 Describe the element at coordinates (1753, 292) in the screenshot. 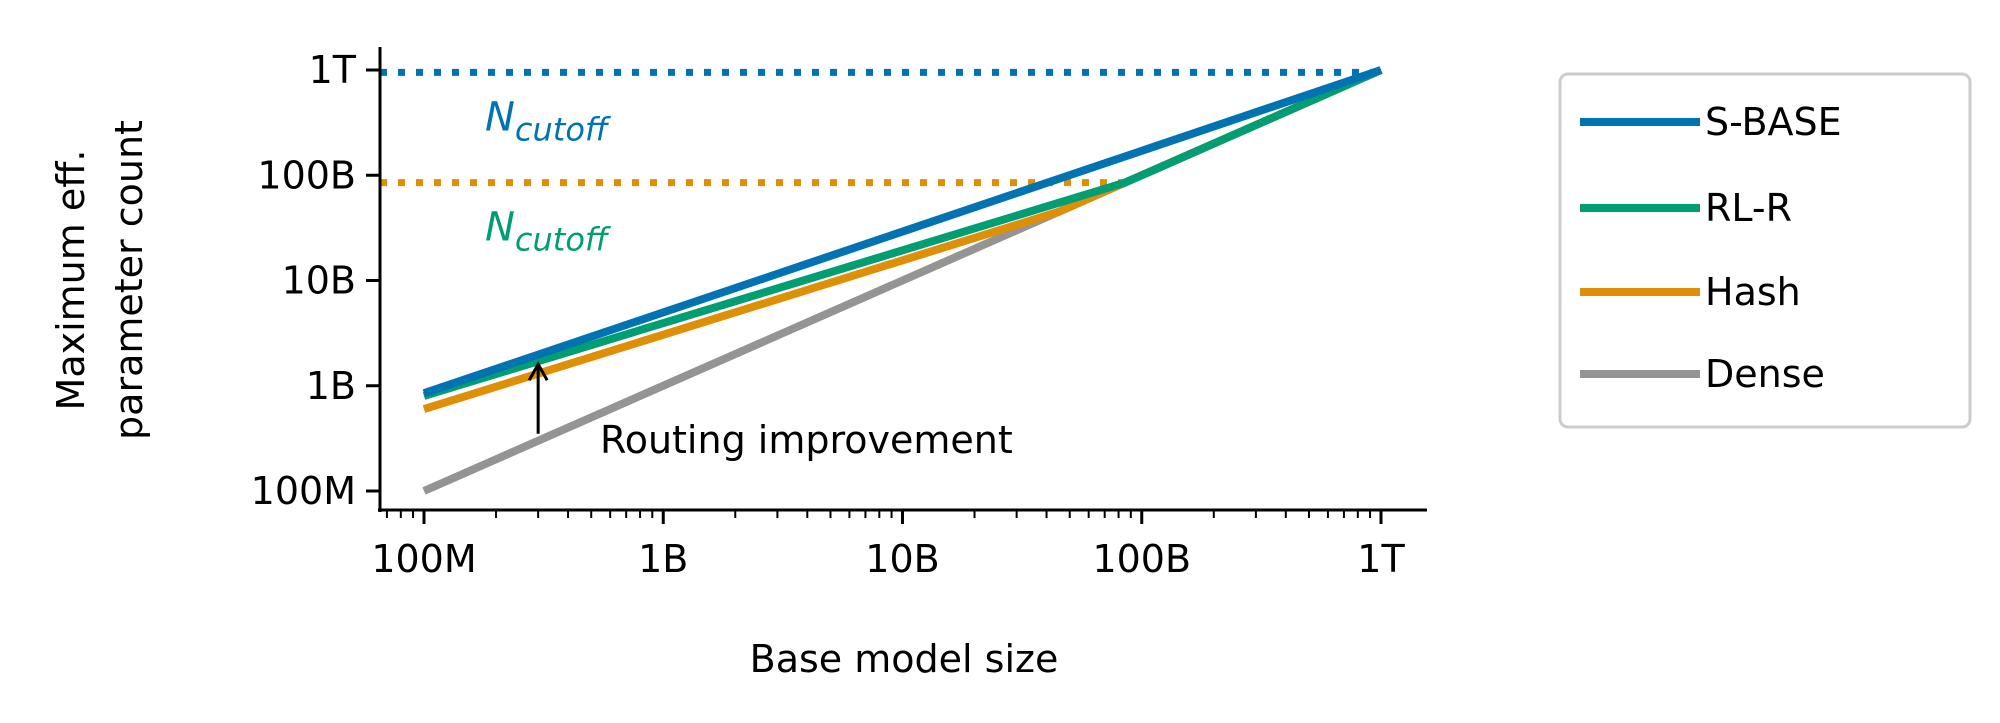

I see `legend-label: Hash` at that location.